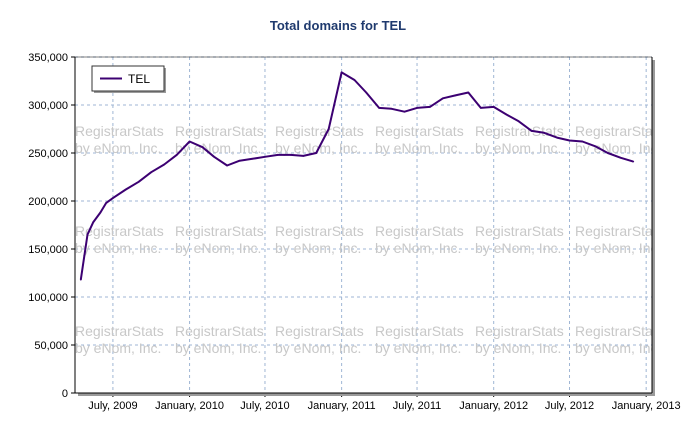  What do you see at coordinates (417, 406) in the screenshot?
I see `x-tick-label: July, 2011` at bounding box center [417, 406].